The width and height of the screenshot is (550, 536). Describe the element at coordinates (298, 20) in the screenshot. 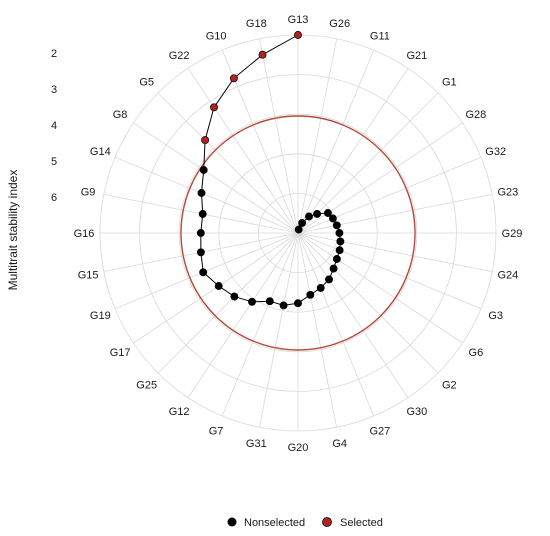

I see `label-g13: G13` at that location.